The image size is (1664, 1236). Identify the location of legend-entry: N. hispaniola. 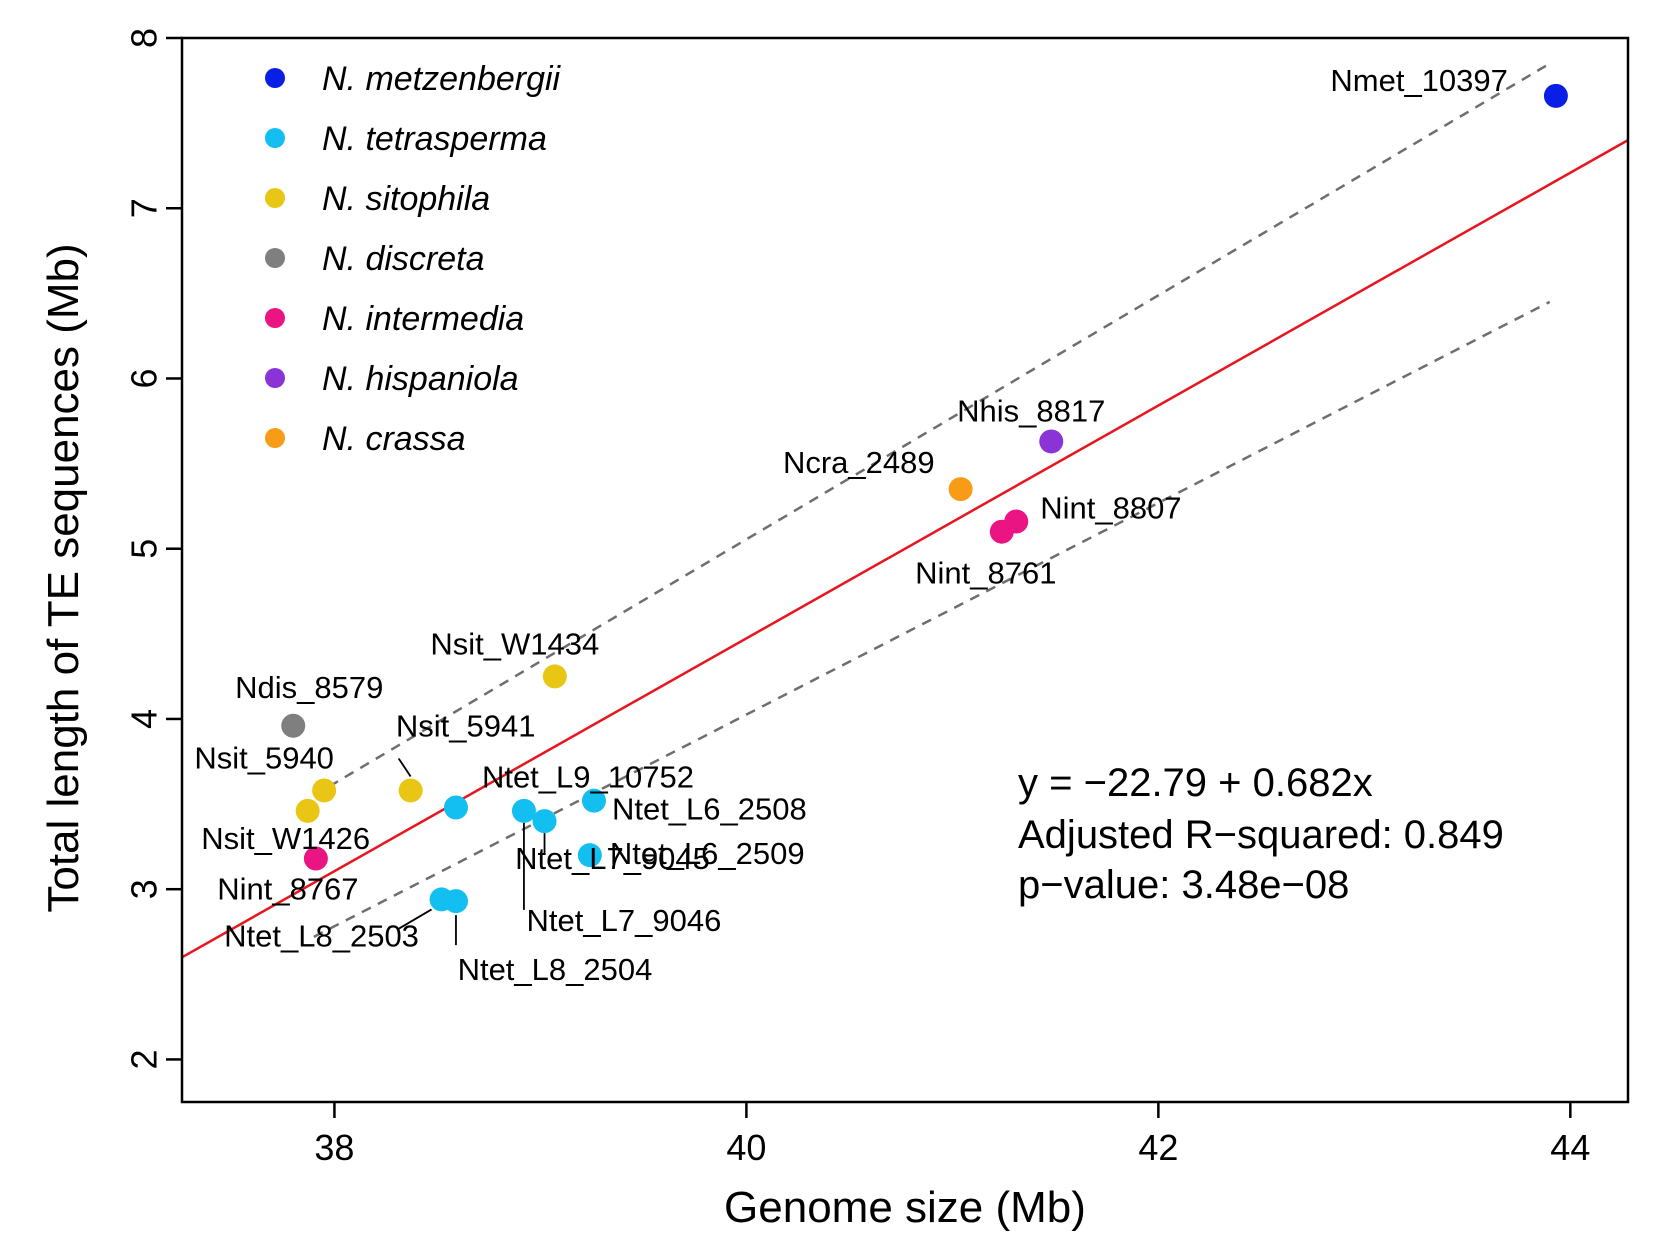
(420, 379).